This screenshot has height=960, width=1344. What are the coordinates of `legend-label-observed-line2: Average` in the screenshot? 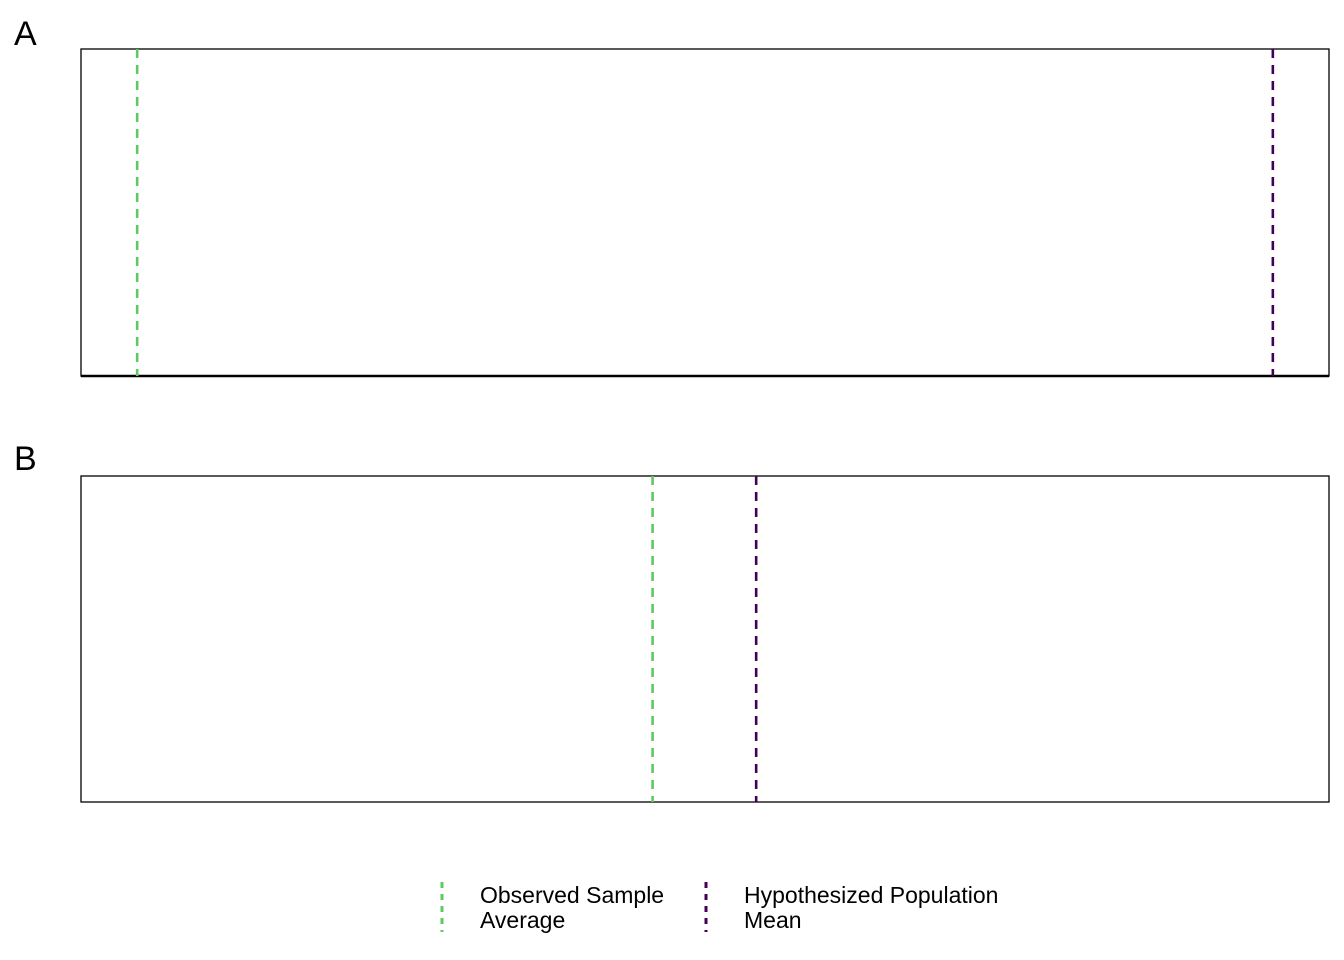 It's located at (522, 920).